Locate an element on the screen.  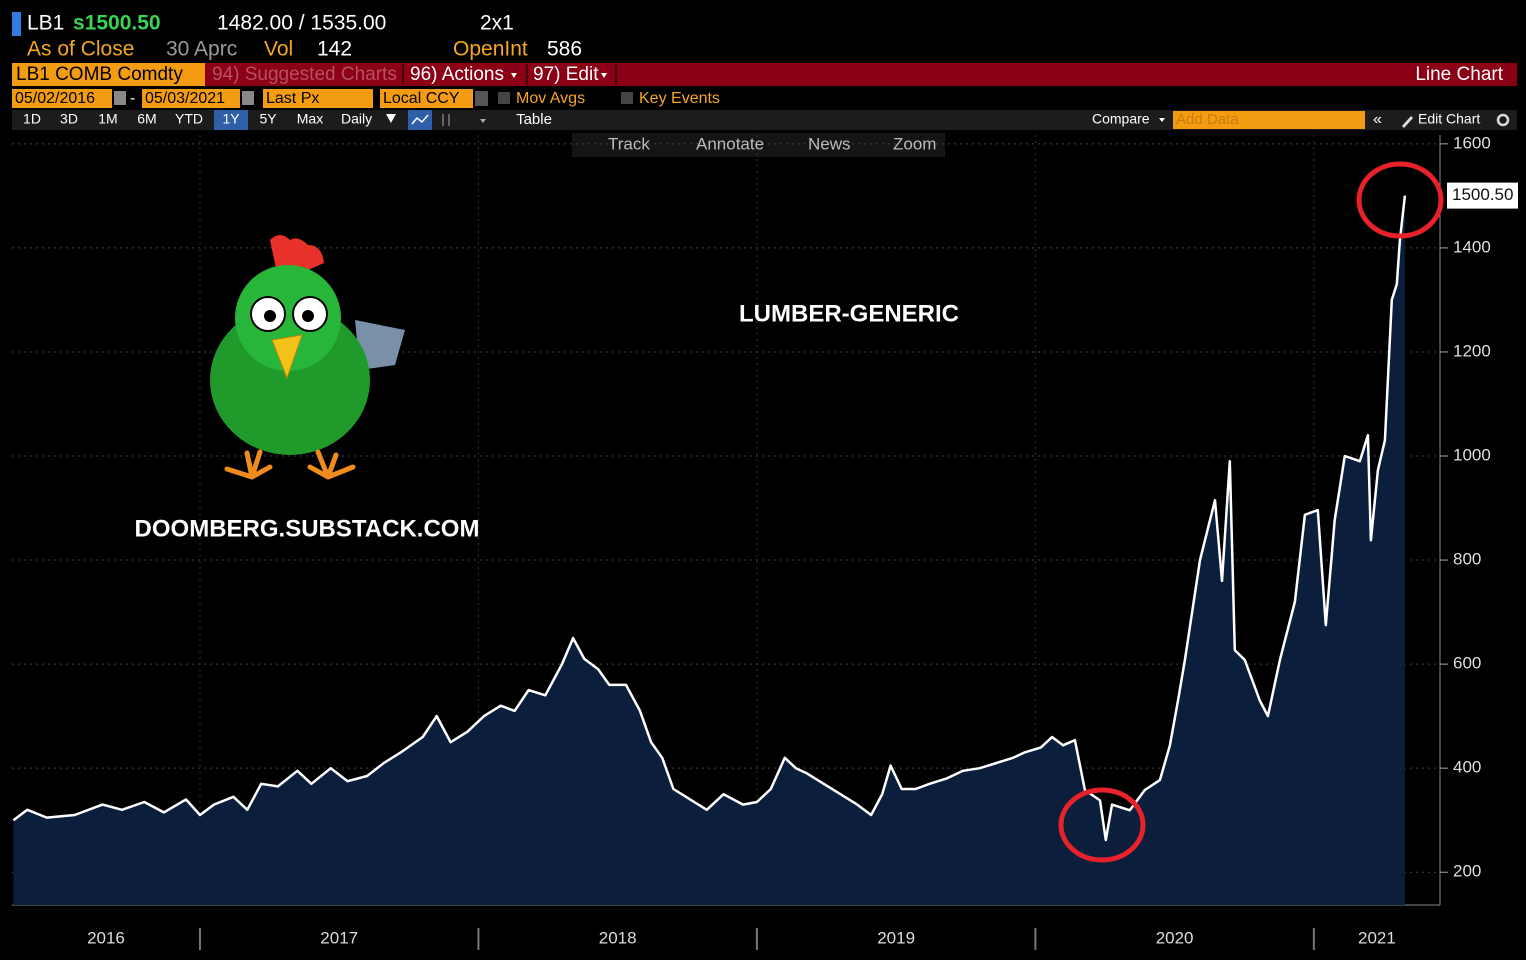
end-date-box is located at coordinates (191, 98).